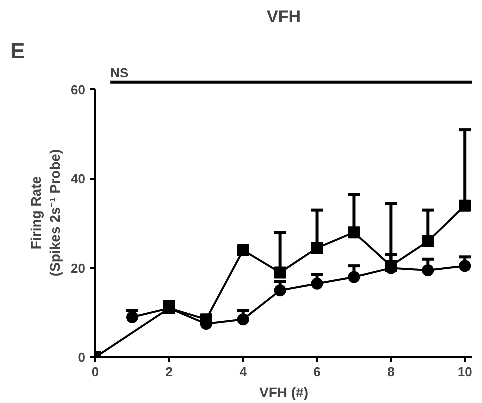 Image resolution: width=482 pixels, height=403 pixels. I want to click on x-tick-label: 6, so click(317, 372).